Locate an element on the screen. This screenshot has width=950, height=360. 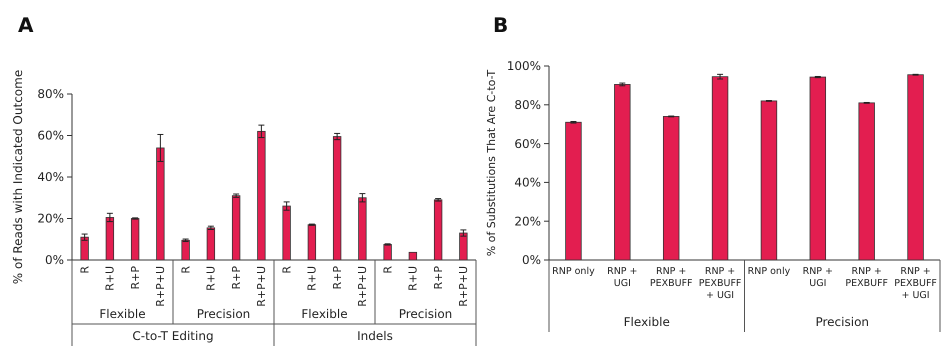
y-axis-title: % of Reads with Indicated Outcome is located at coordinates (18, 177).